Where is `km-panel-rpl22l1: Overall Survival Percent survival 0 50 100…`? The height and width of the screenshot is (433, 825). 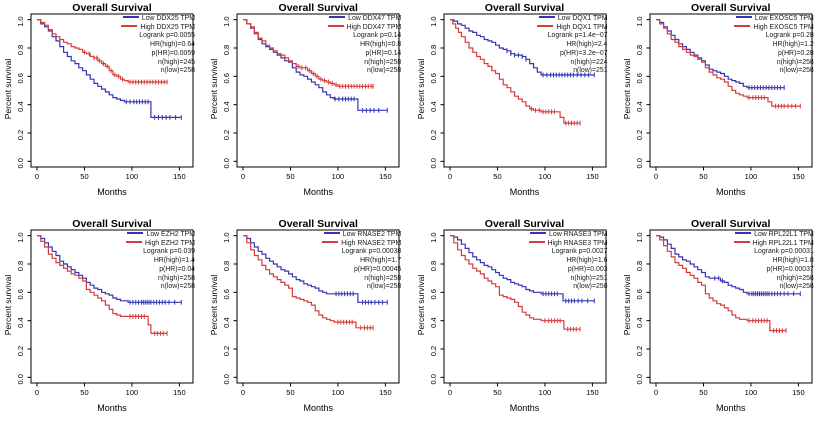
km-panel-rpl22l1: Overall Survival Percent survival 0 50 100… is located at coordinates (722, 324).